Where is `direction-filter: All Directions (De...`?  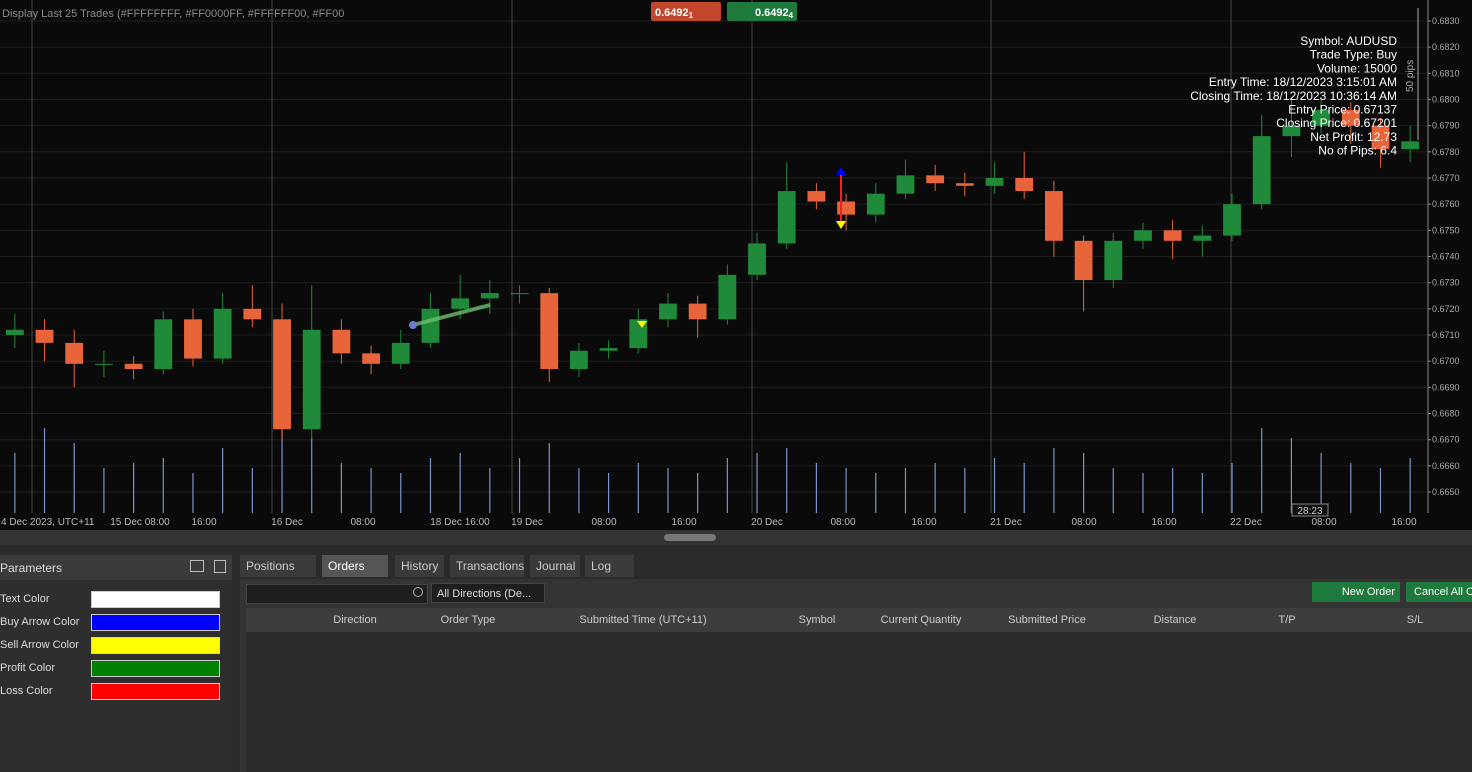 direction-filter: All Directions (De... is located at coordinates (488, 593).